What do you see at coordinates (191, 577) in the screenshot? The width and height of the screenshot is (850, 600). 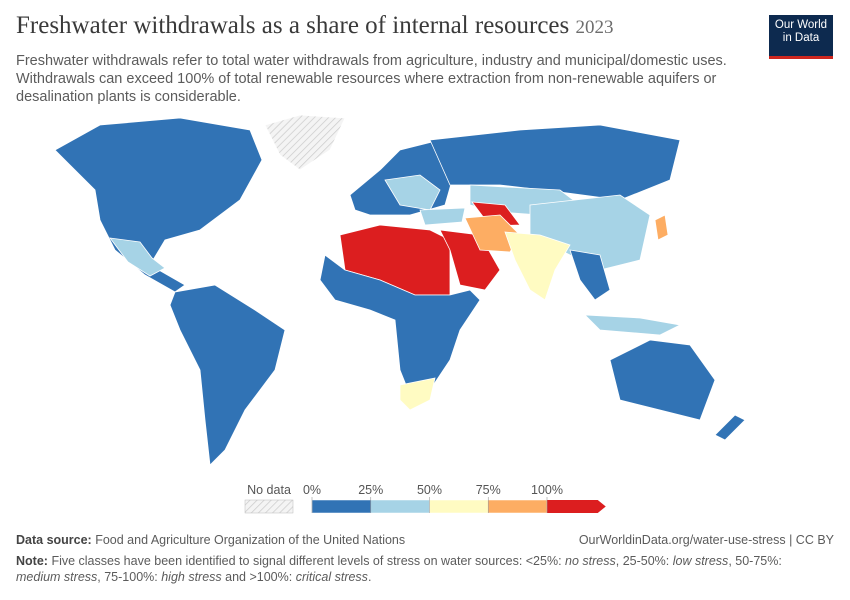 I see `note-part: high stress` at bounding box center [191, 577].